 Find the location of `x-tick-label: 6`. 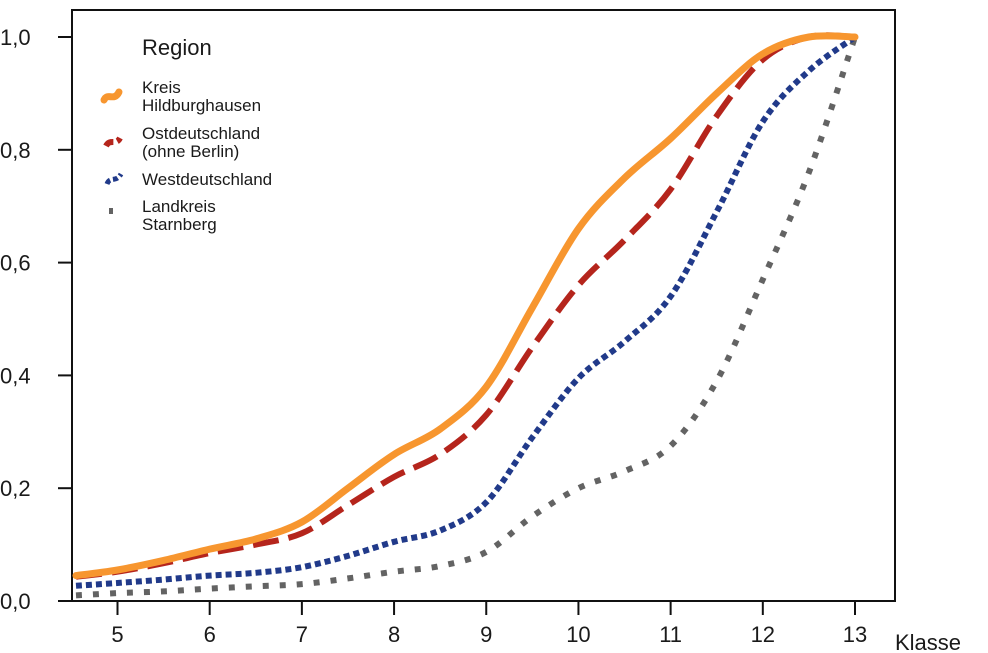

x-tick-label: 6 is located at coordinates (210, 634).